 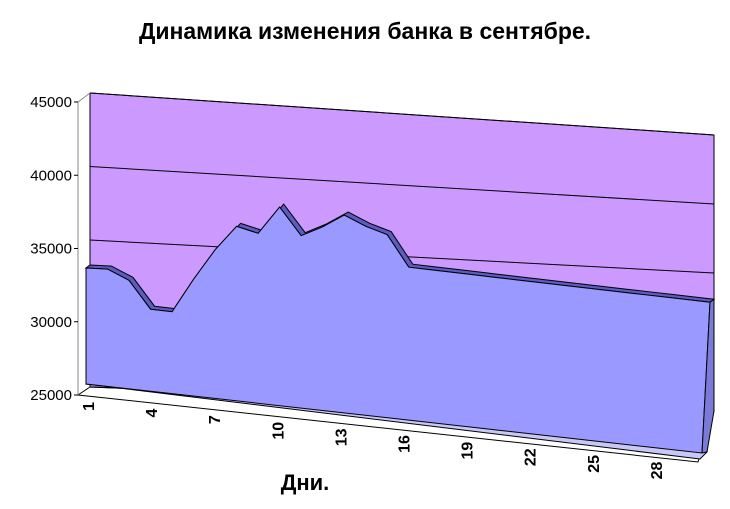 I want to click on x-tick-label: 19, so click(x=468, y=451).